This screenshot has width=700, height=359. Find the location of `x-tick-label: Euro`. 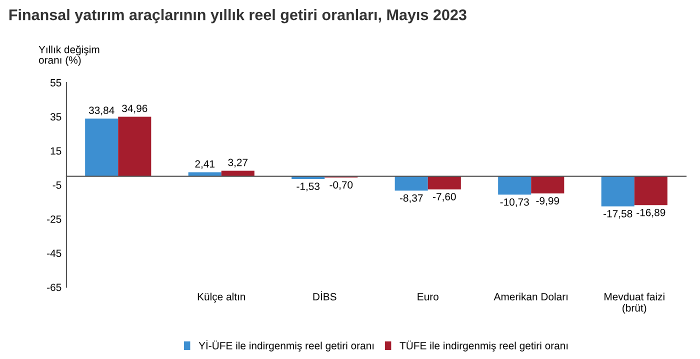

x-tick-label: Euro is located at coordinates (428, 296).